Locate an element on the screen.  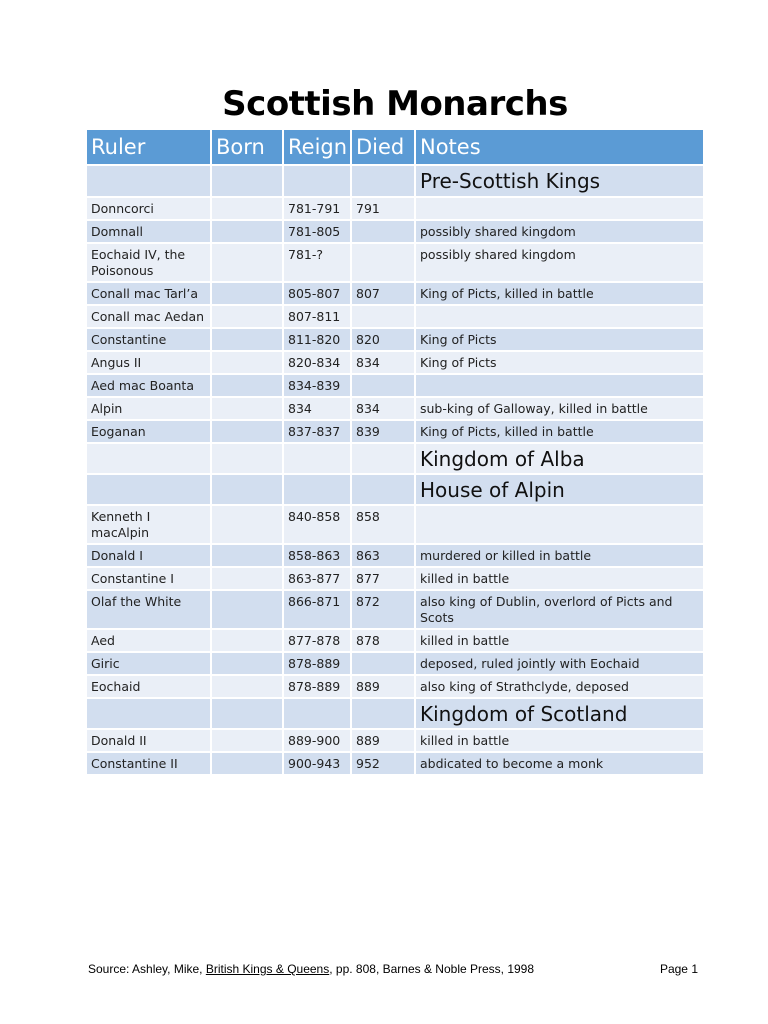
table-row: Conall mac Aedan 807-811 is located at coordinates (395, 317).